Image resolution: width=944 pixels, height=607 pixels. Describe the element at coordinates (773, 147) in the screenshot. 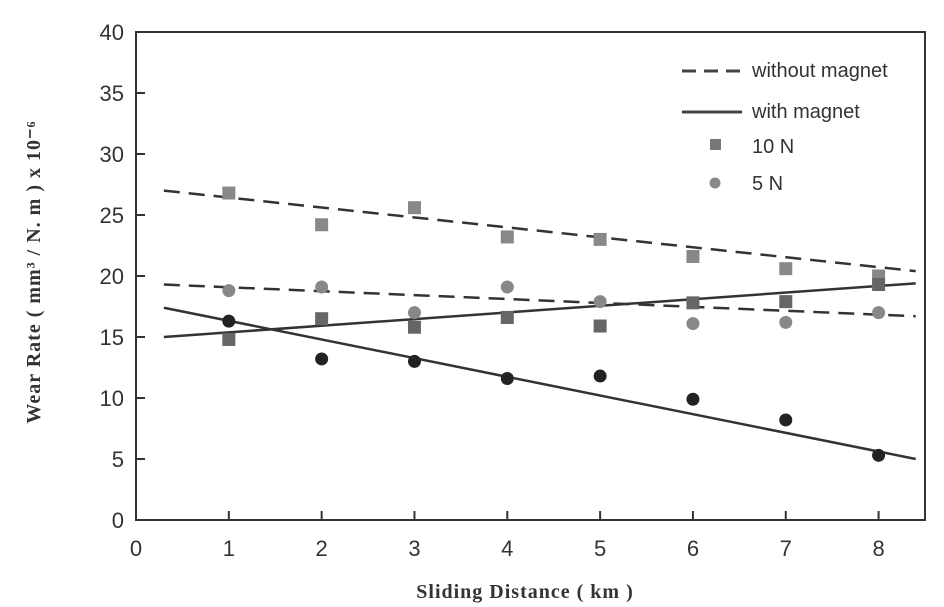

I see `legend-10n: 10 N` at that location.